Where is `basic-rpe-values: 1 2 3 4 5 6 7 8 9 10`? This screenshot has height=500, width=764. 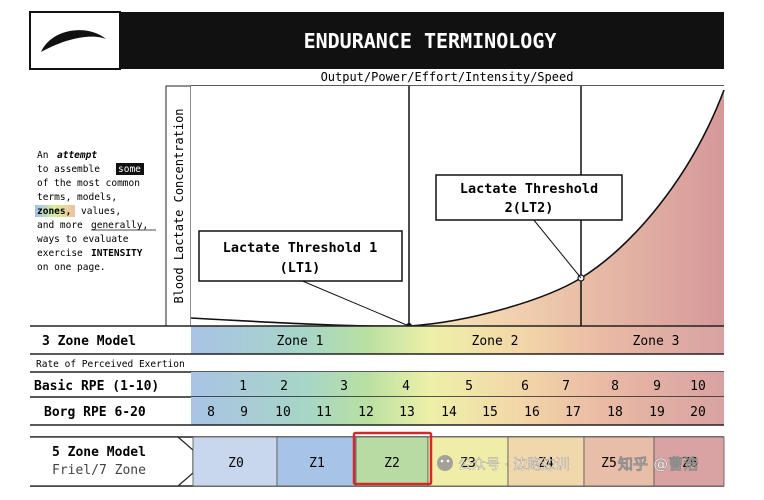
basic-rpe-values: 1 2 3 4 5 6 7 8 9 10 is located at coordinates (472, 386).